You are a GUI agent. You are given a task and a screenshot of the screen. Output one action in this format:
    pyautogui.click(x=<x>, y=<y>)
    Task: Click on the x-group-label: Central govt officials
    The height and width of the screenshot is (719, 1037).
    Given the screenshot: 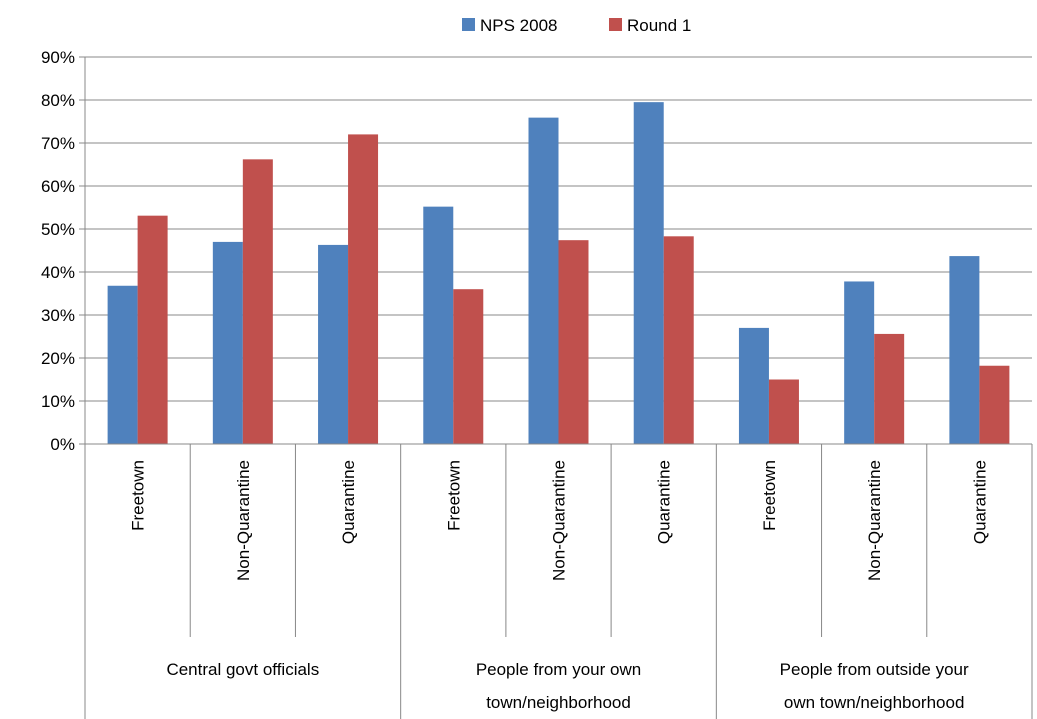 What is the action you would take?
    pyautogui.click(x=242, y=669)
    